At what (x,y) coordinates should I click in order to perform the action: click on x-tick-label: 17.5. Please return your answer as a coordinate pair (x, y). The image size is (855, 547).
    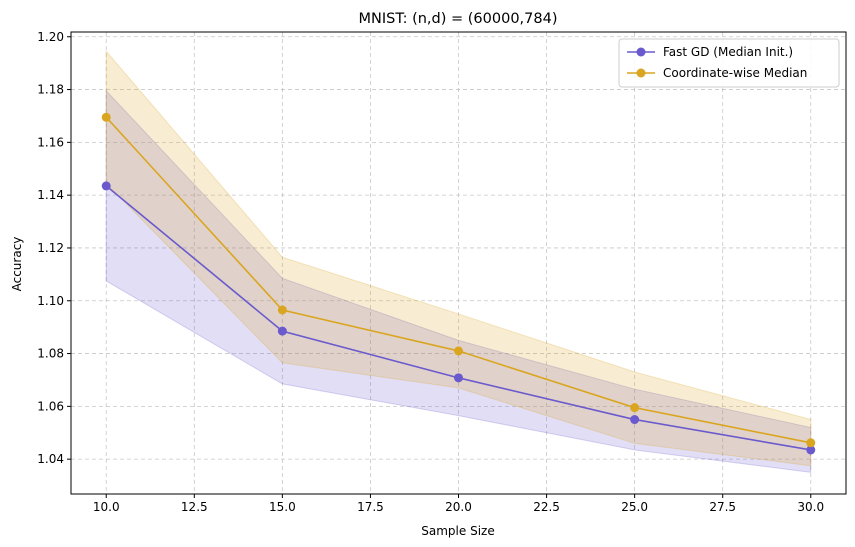
    Looking at the image, I should click on (370, 507).